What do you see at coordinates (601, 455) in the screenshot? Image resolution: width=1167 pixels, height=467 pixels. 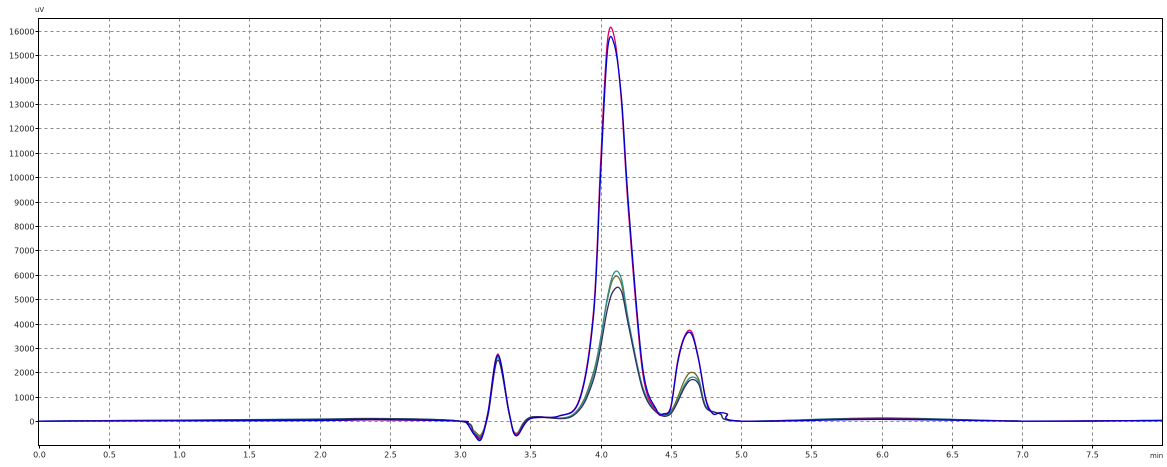 I see `x-tick-label: 4.0` at bounding box center [601, 455].